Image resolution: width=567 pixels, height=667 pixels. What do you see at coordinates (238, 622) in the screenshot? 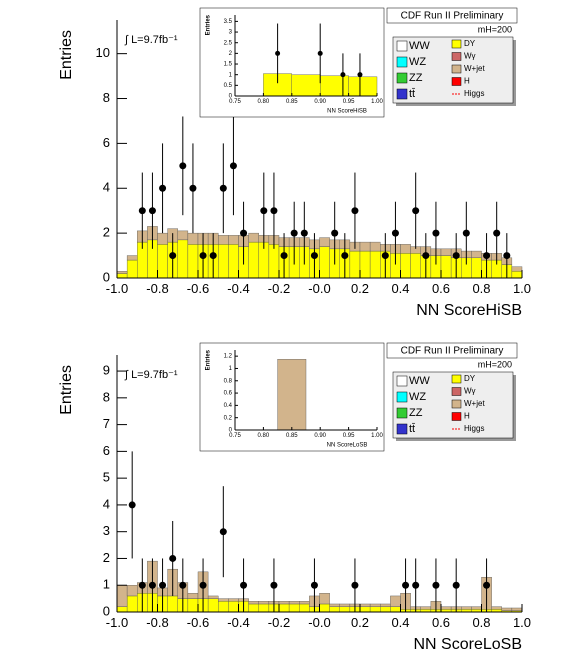
I see `x-tick-label: -0.4` at bounding box center [238, 622].